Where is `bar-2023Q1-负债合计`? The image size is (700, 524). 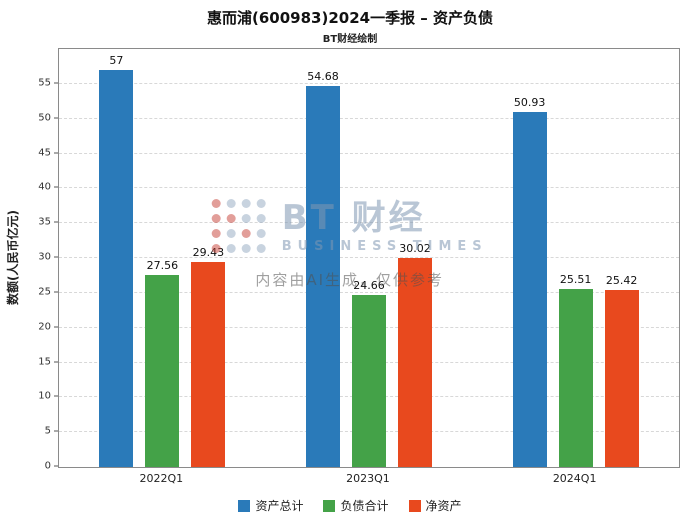 bar-2023Q1-负债合计 is located at coordinates (368, 381).